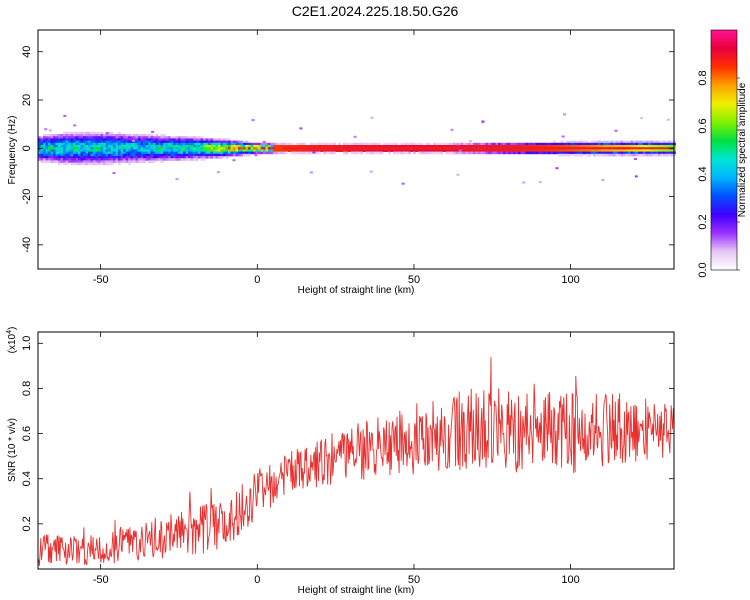 This screenshot has width=750, height=600. I want to click on snr-x-tick-label: -50, so click(101, 580).